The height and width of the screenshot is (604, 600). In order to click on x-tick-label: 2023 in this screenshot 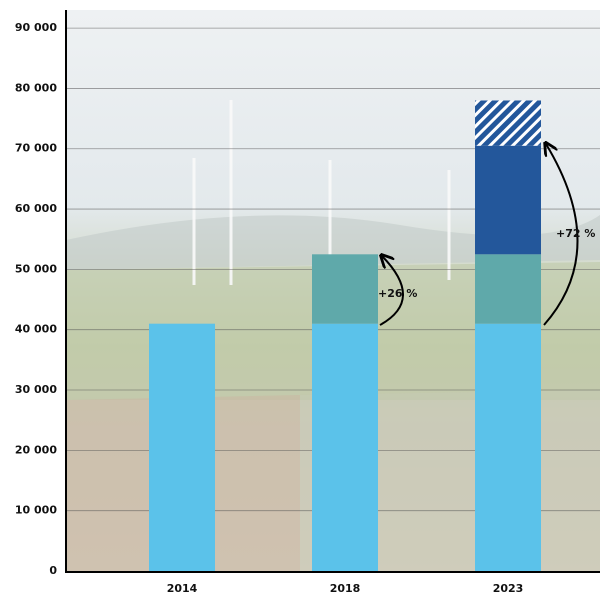, I will do `click(508, 588)`.